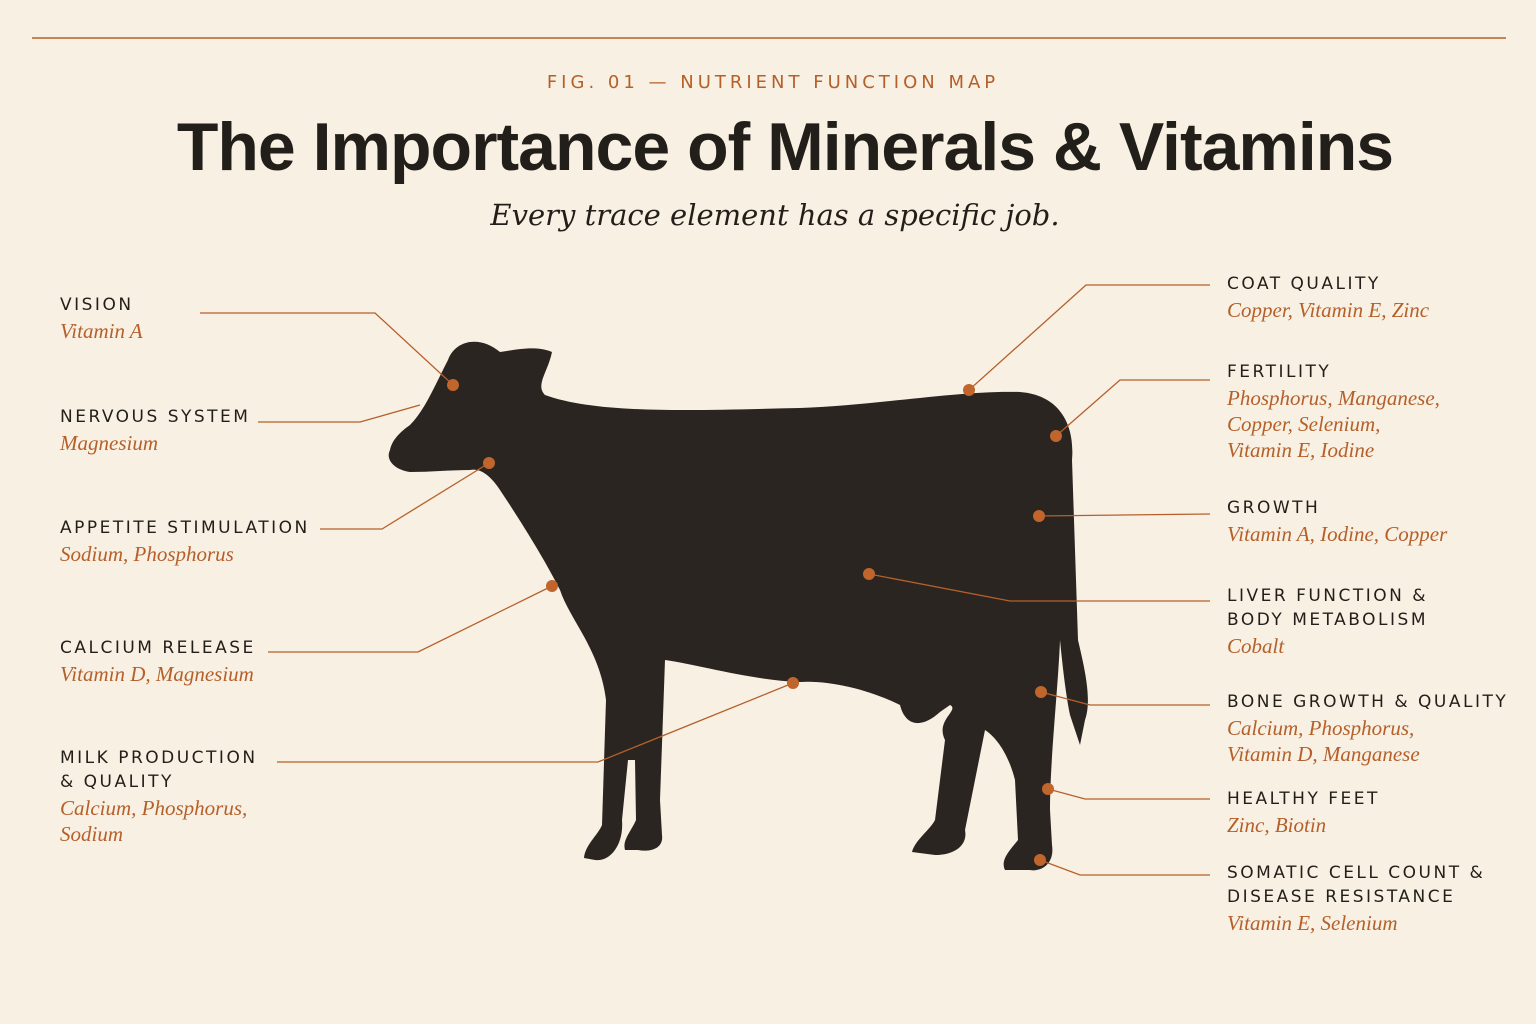 This screenshot has width=1536, height=1024. What do you see at coordinates (1328, 310) in the screenshot?
I see `callout-nutrients: Copper, Vitamin E, Zinc` at bounding box center [1328, 310].